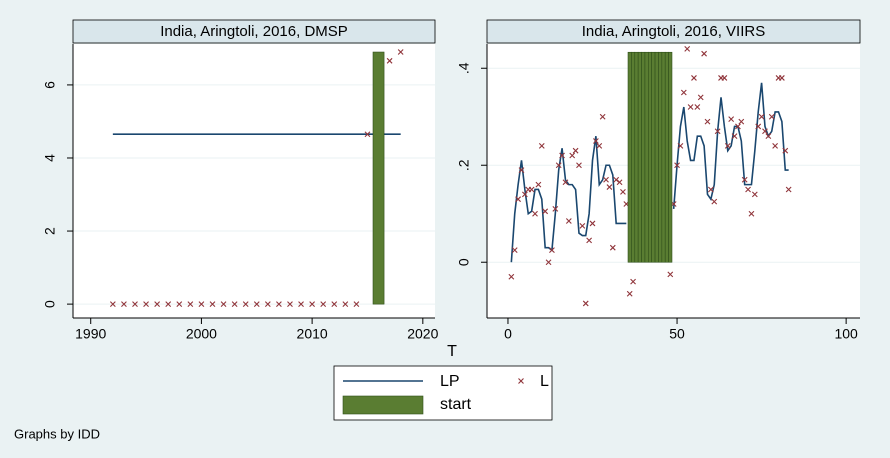  I want to click on y-tick-label: .4, so click(464, 68).